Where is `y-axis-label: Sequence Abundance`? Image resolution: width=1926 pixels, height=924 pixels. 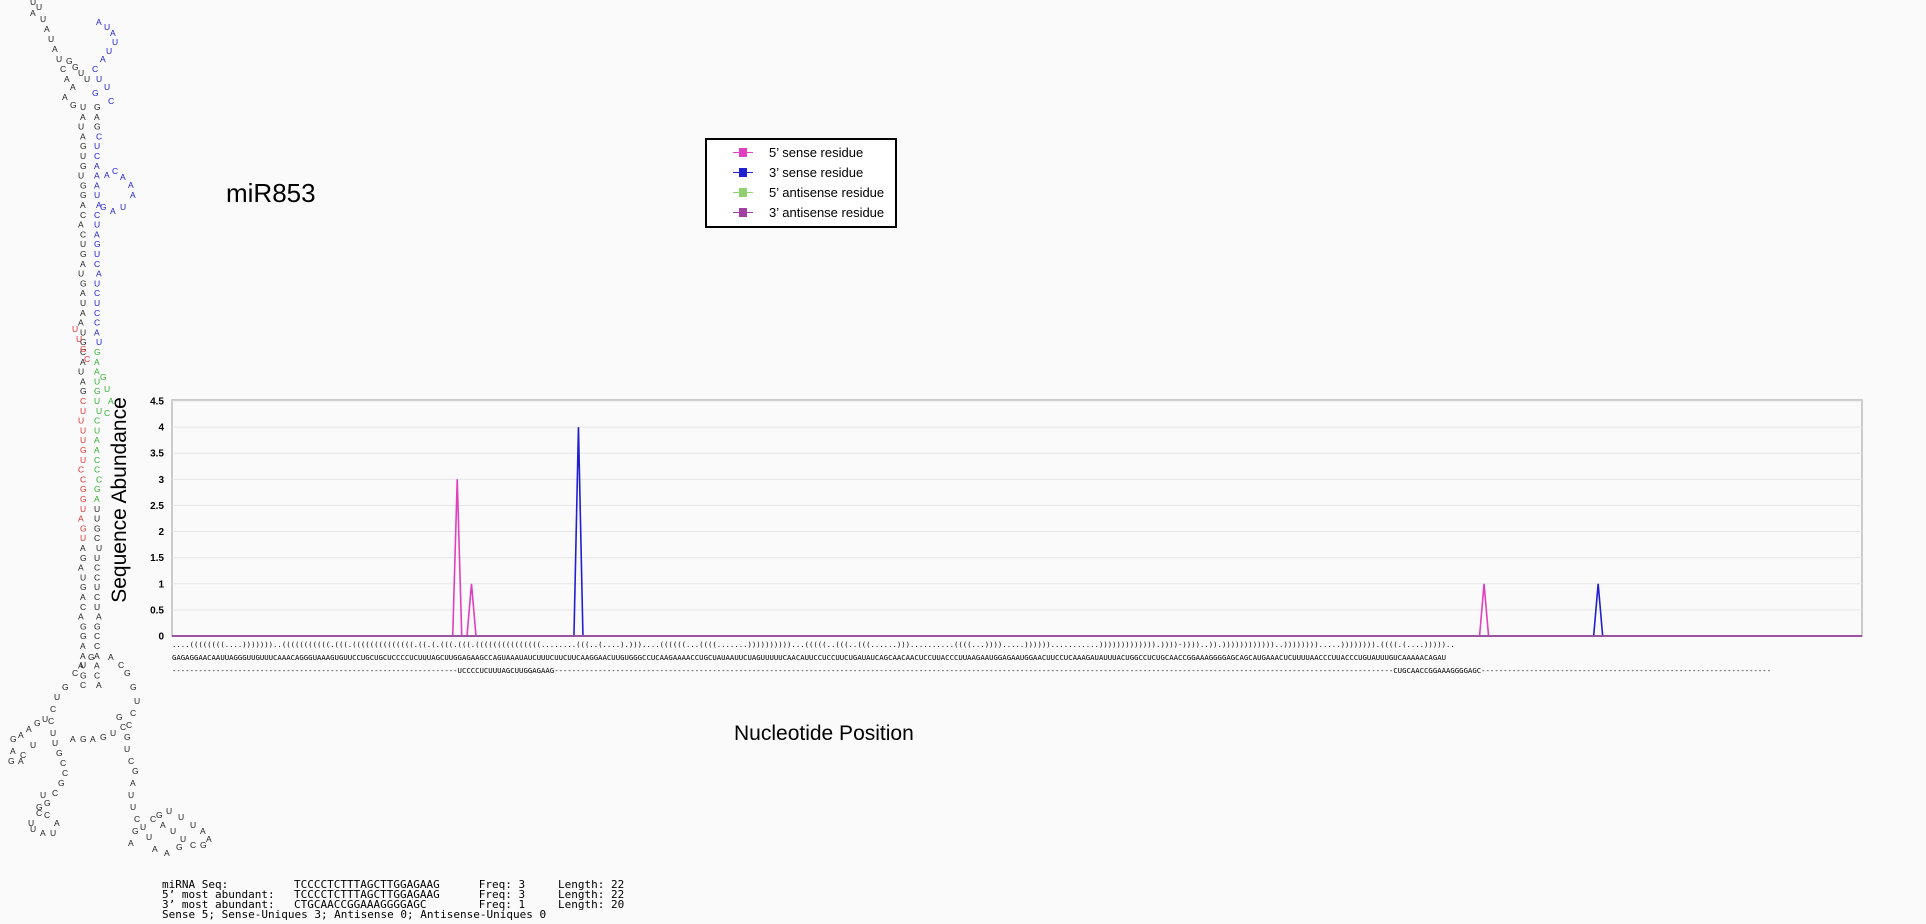 y-axis-label: Sequence Abundance is located at coordinates (119, 500).